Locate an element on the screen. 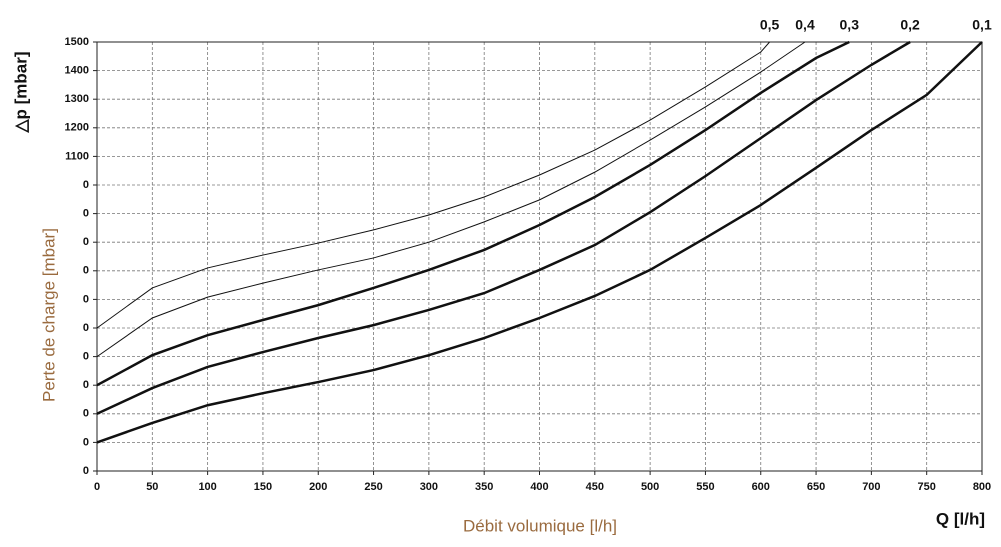 The width and height of the screenshot is (1001, 547). x-tick-label: 600 is located at coordinates (761, 487).